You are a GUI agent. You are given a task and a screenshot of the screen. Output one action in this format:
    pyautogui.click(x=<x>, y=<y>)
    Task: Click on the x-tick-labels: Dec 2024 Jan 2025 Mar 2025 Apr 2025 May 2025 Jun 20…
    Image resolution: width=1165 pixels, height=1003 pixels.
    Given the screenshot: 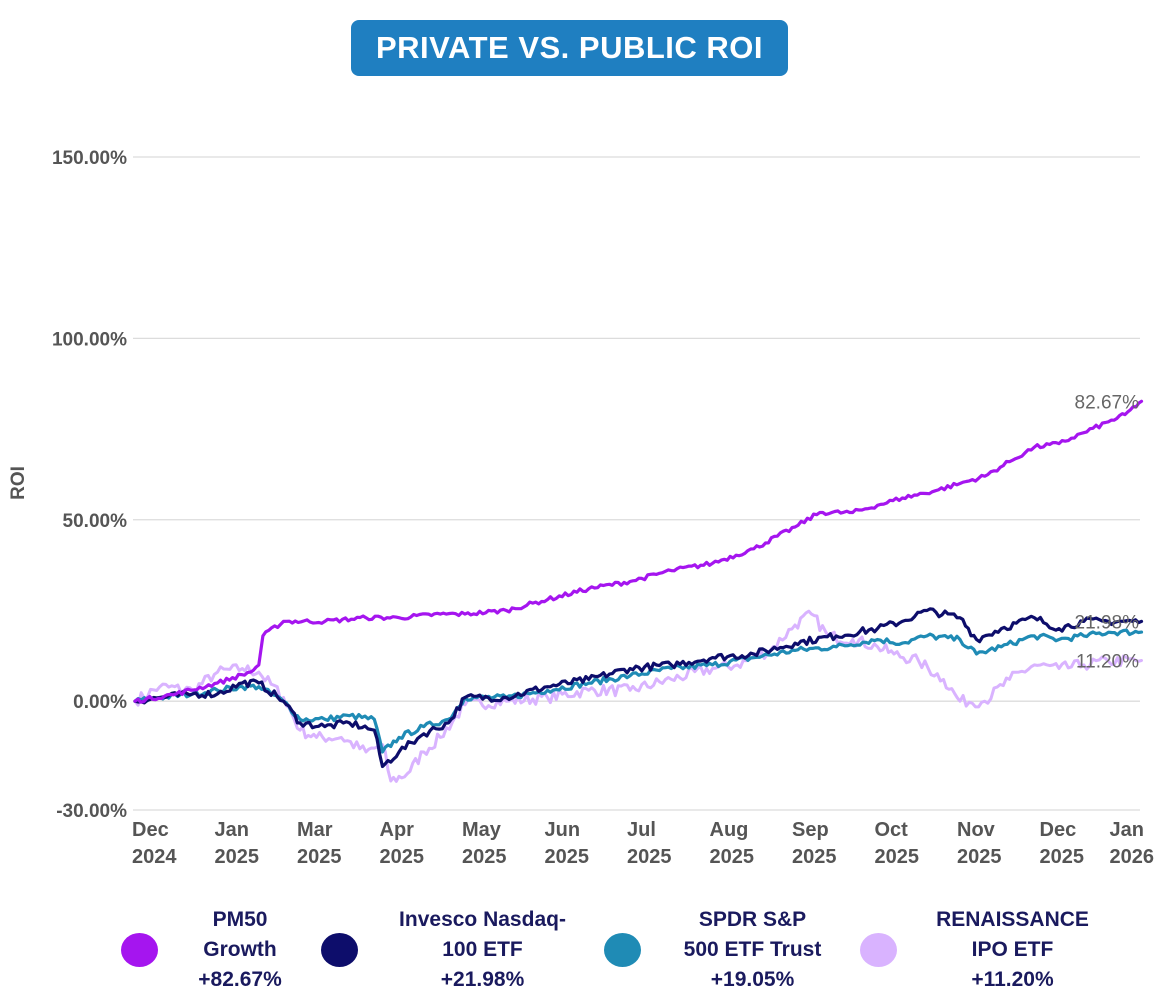 What is the action you would take?
    pyautogui.click(x=643, y=843)
    